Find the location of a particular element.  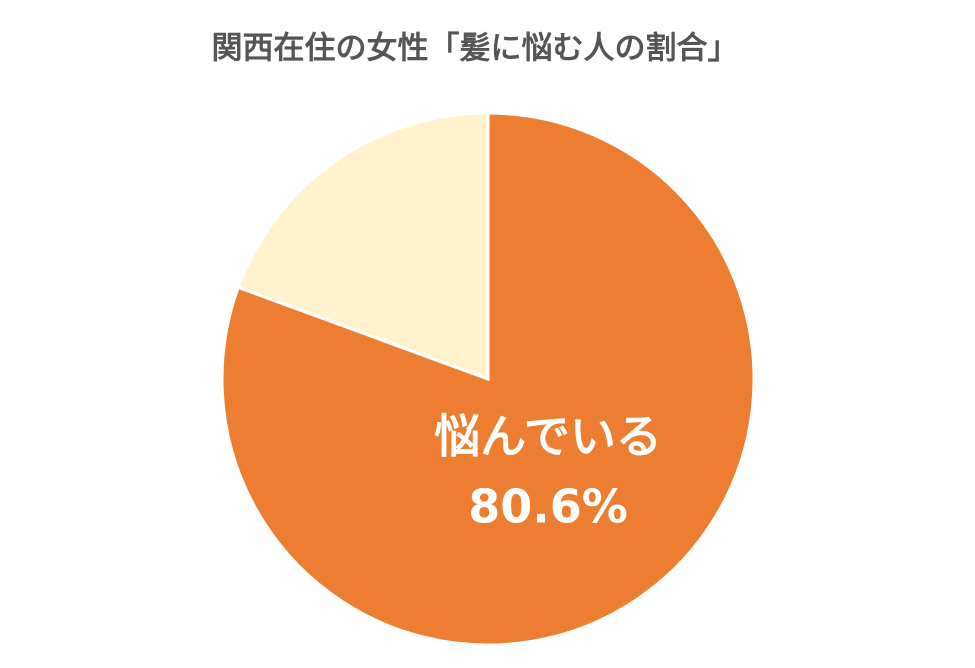

value-label: 80.6% is located at coordinates (548, 507).